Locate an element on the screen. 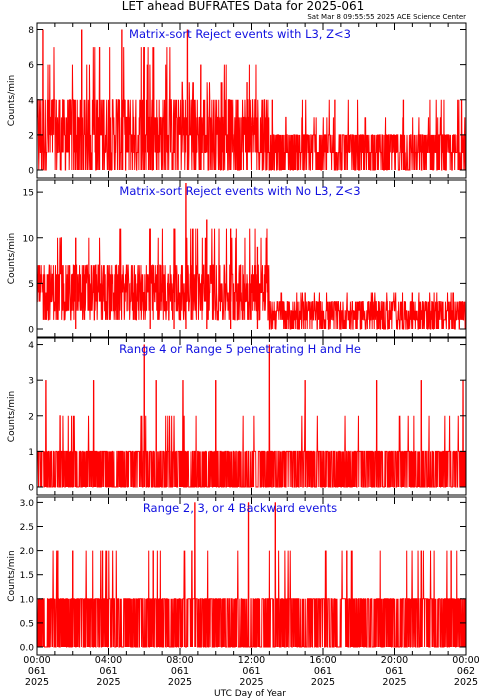 The image size is (479, 700). figure-title: LET ahead BUFRATES Data for 2025-061 is located at coordinates (243, 6).